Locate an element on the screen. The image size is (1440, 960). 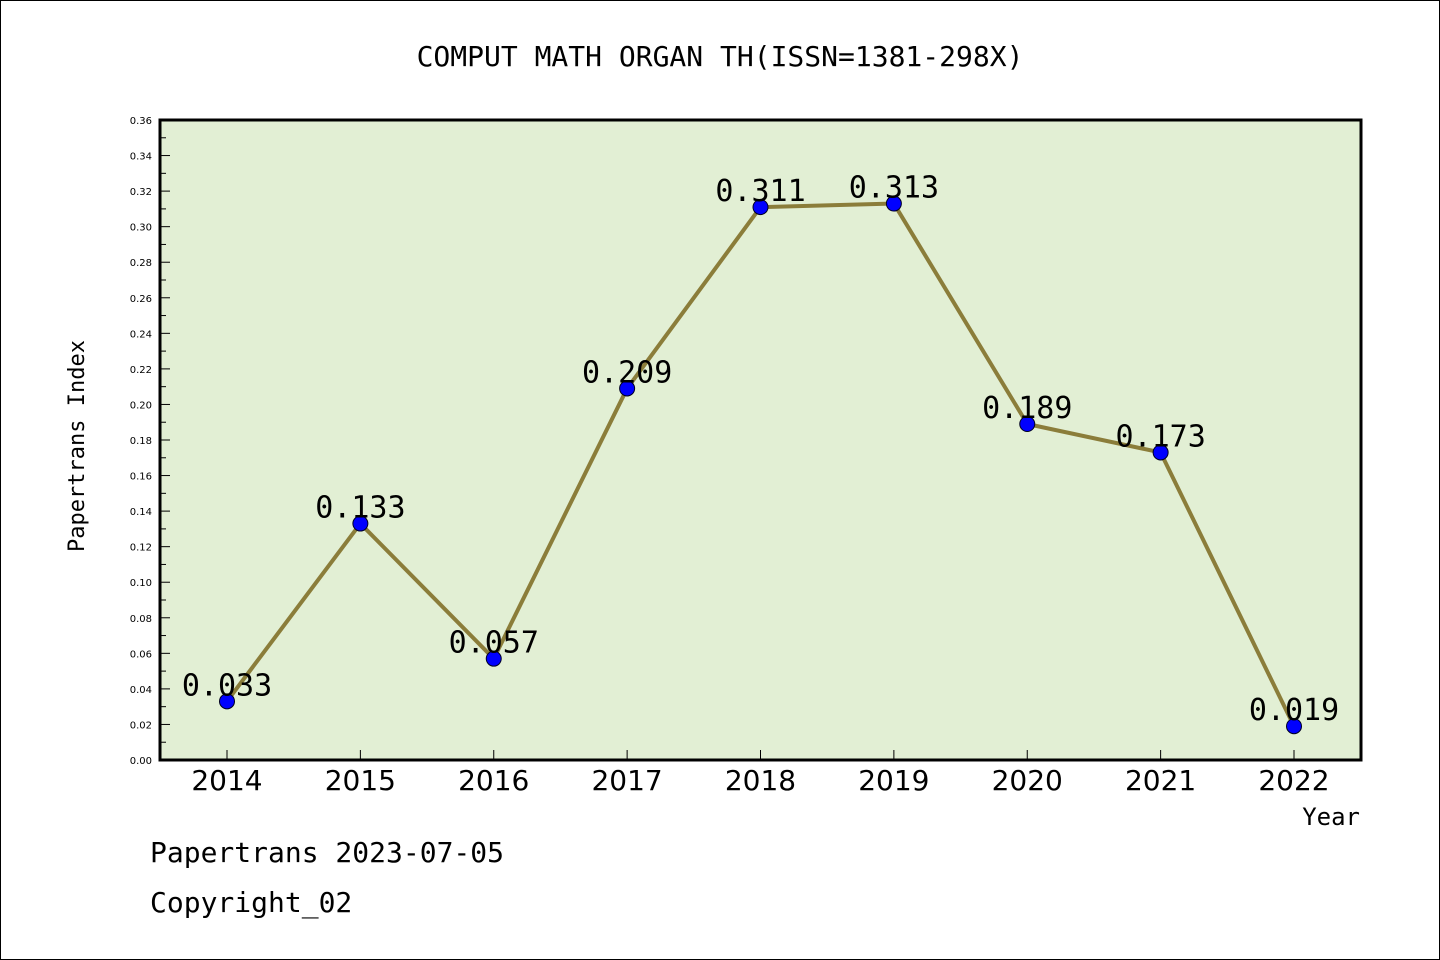
footer-date: Papertrans 2023-07-05 is located at coordinates (327, 852).